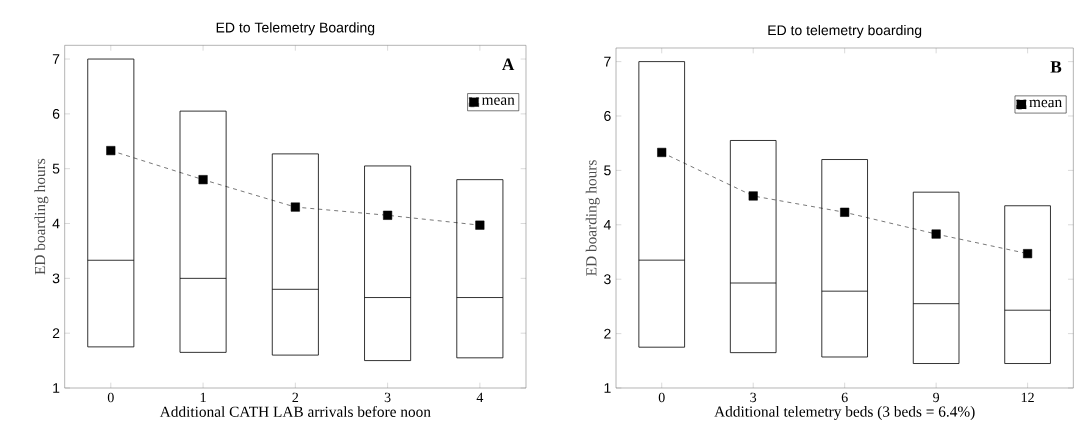  Describe the element at coordinates (936, 397) in the screenshot. I see `x-tick-label: 9` at that location.